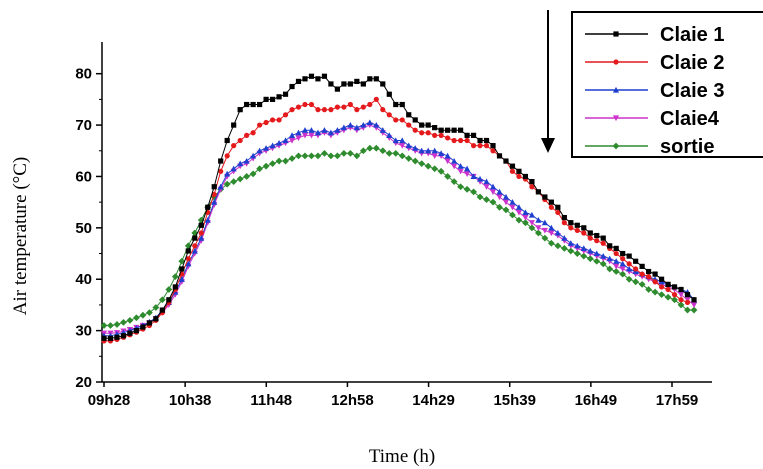 This screenshot has height=469, width=763. Describe the element at coordinates (692, 91) in the screenshot. I see `legend-label: Claie 3` at that location.